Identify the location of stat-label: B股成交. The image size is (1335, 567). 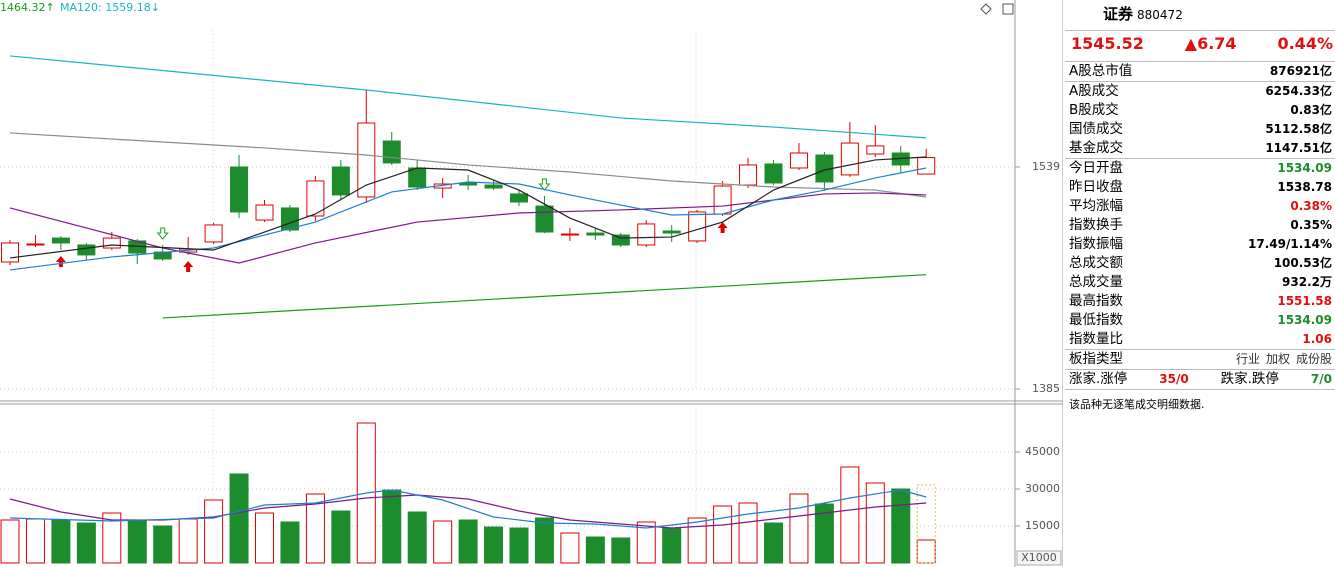
(1094, 110).